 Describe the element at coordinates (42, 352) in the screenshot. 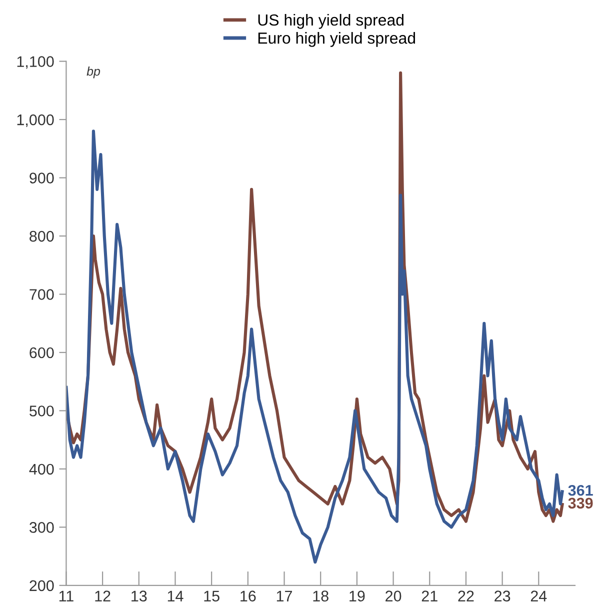

I see `y-tick-label: 600` at that location.